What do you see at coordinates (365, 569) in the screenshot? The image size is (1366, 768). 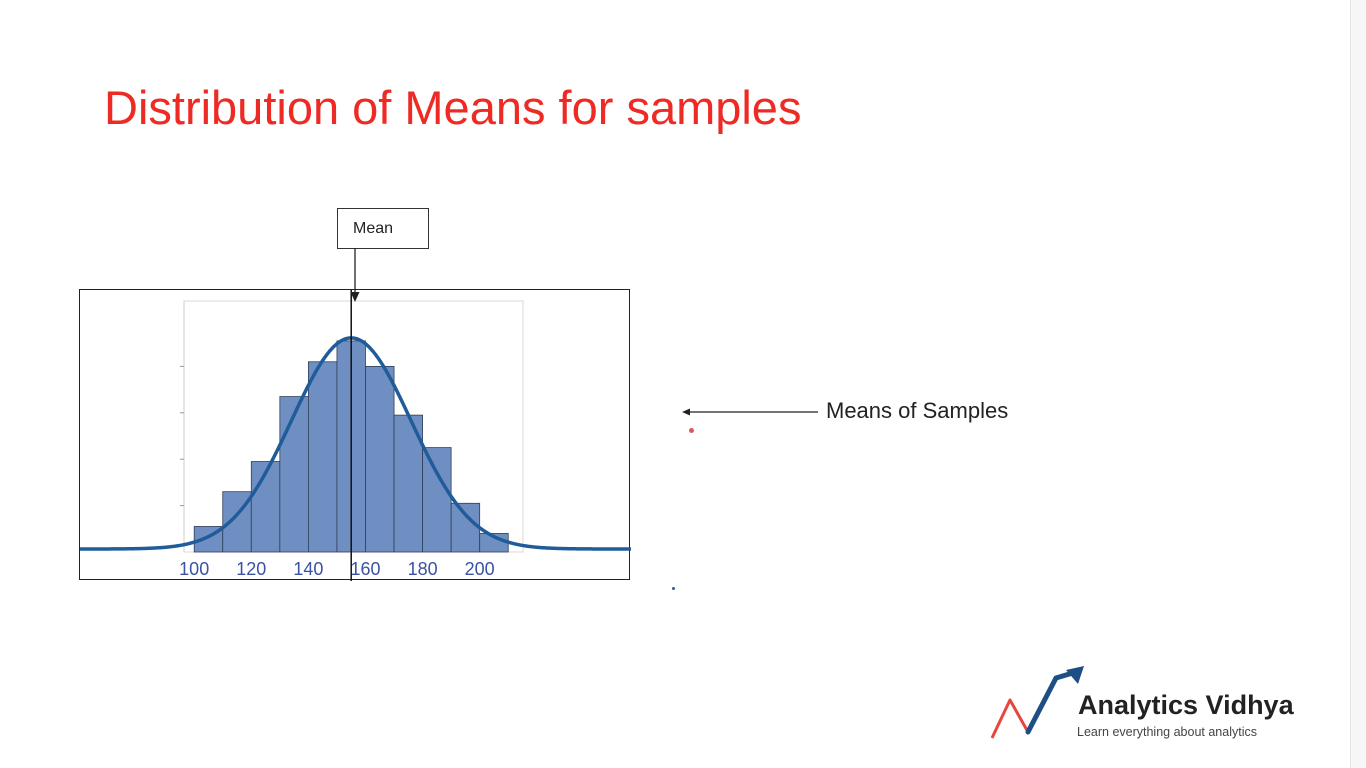 I see `x-tick-label-160: 160` at bounding box center [365, 569].